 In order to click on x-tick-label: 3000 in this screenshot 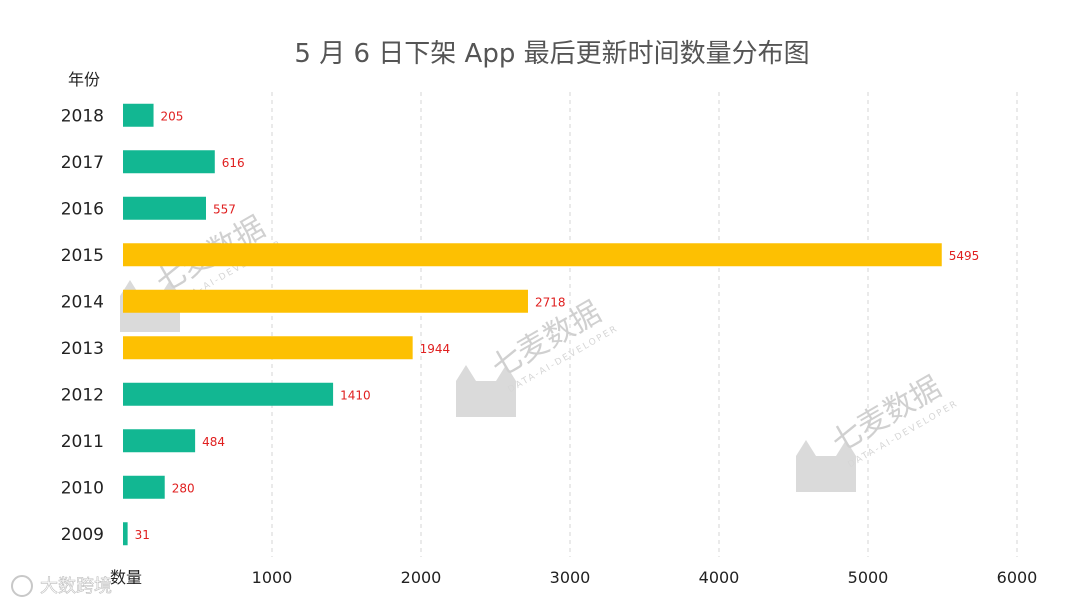, I will do `click(570, 577)`.